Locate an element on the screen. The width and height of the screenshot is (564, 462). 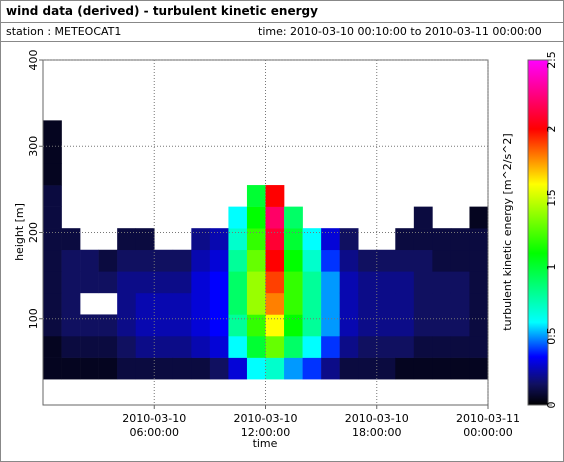
colorbar-tick-label: 2 is located at coordinates (551, 129).